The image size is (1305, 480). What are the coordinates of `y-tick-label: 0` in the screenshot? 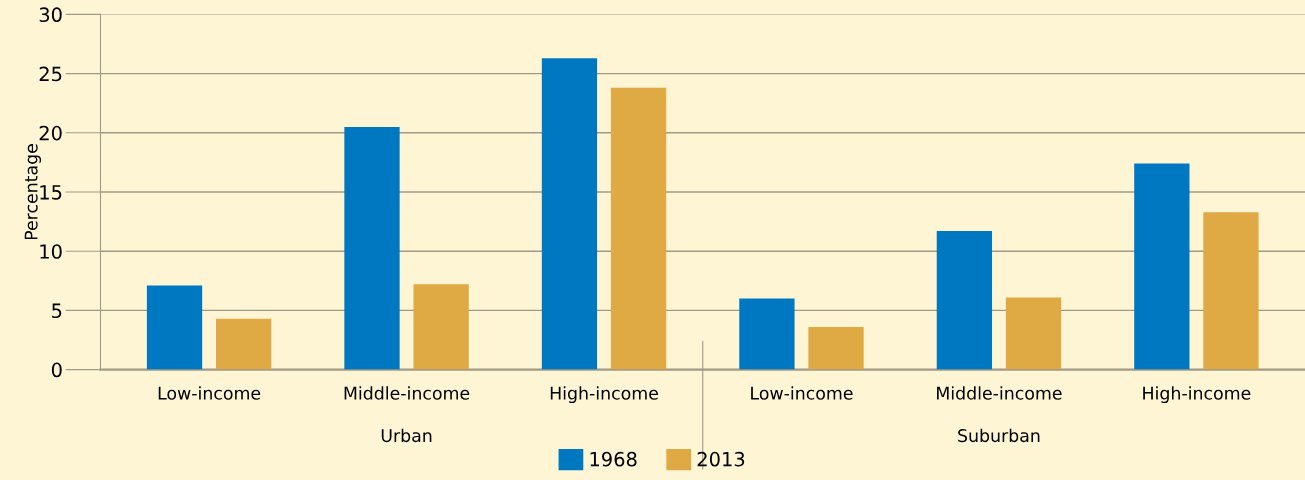 It's located at (56, 370).